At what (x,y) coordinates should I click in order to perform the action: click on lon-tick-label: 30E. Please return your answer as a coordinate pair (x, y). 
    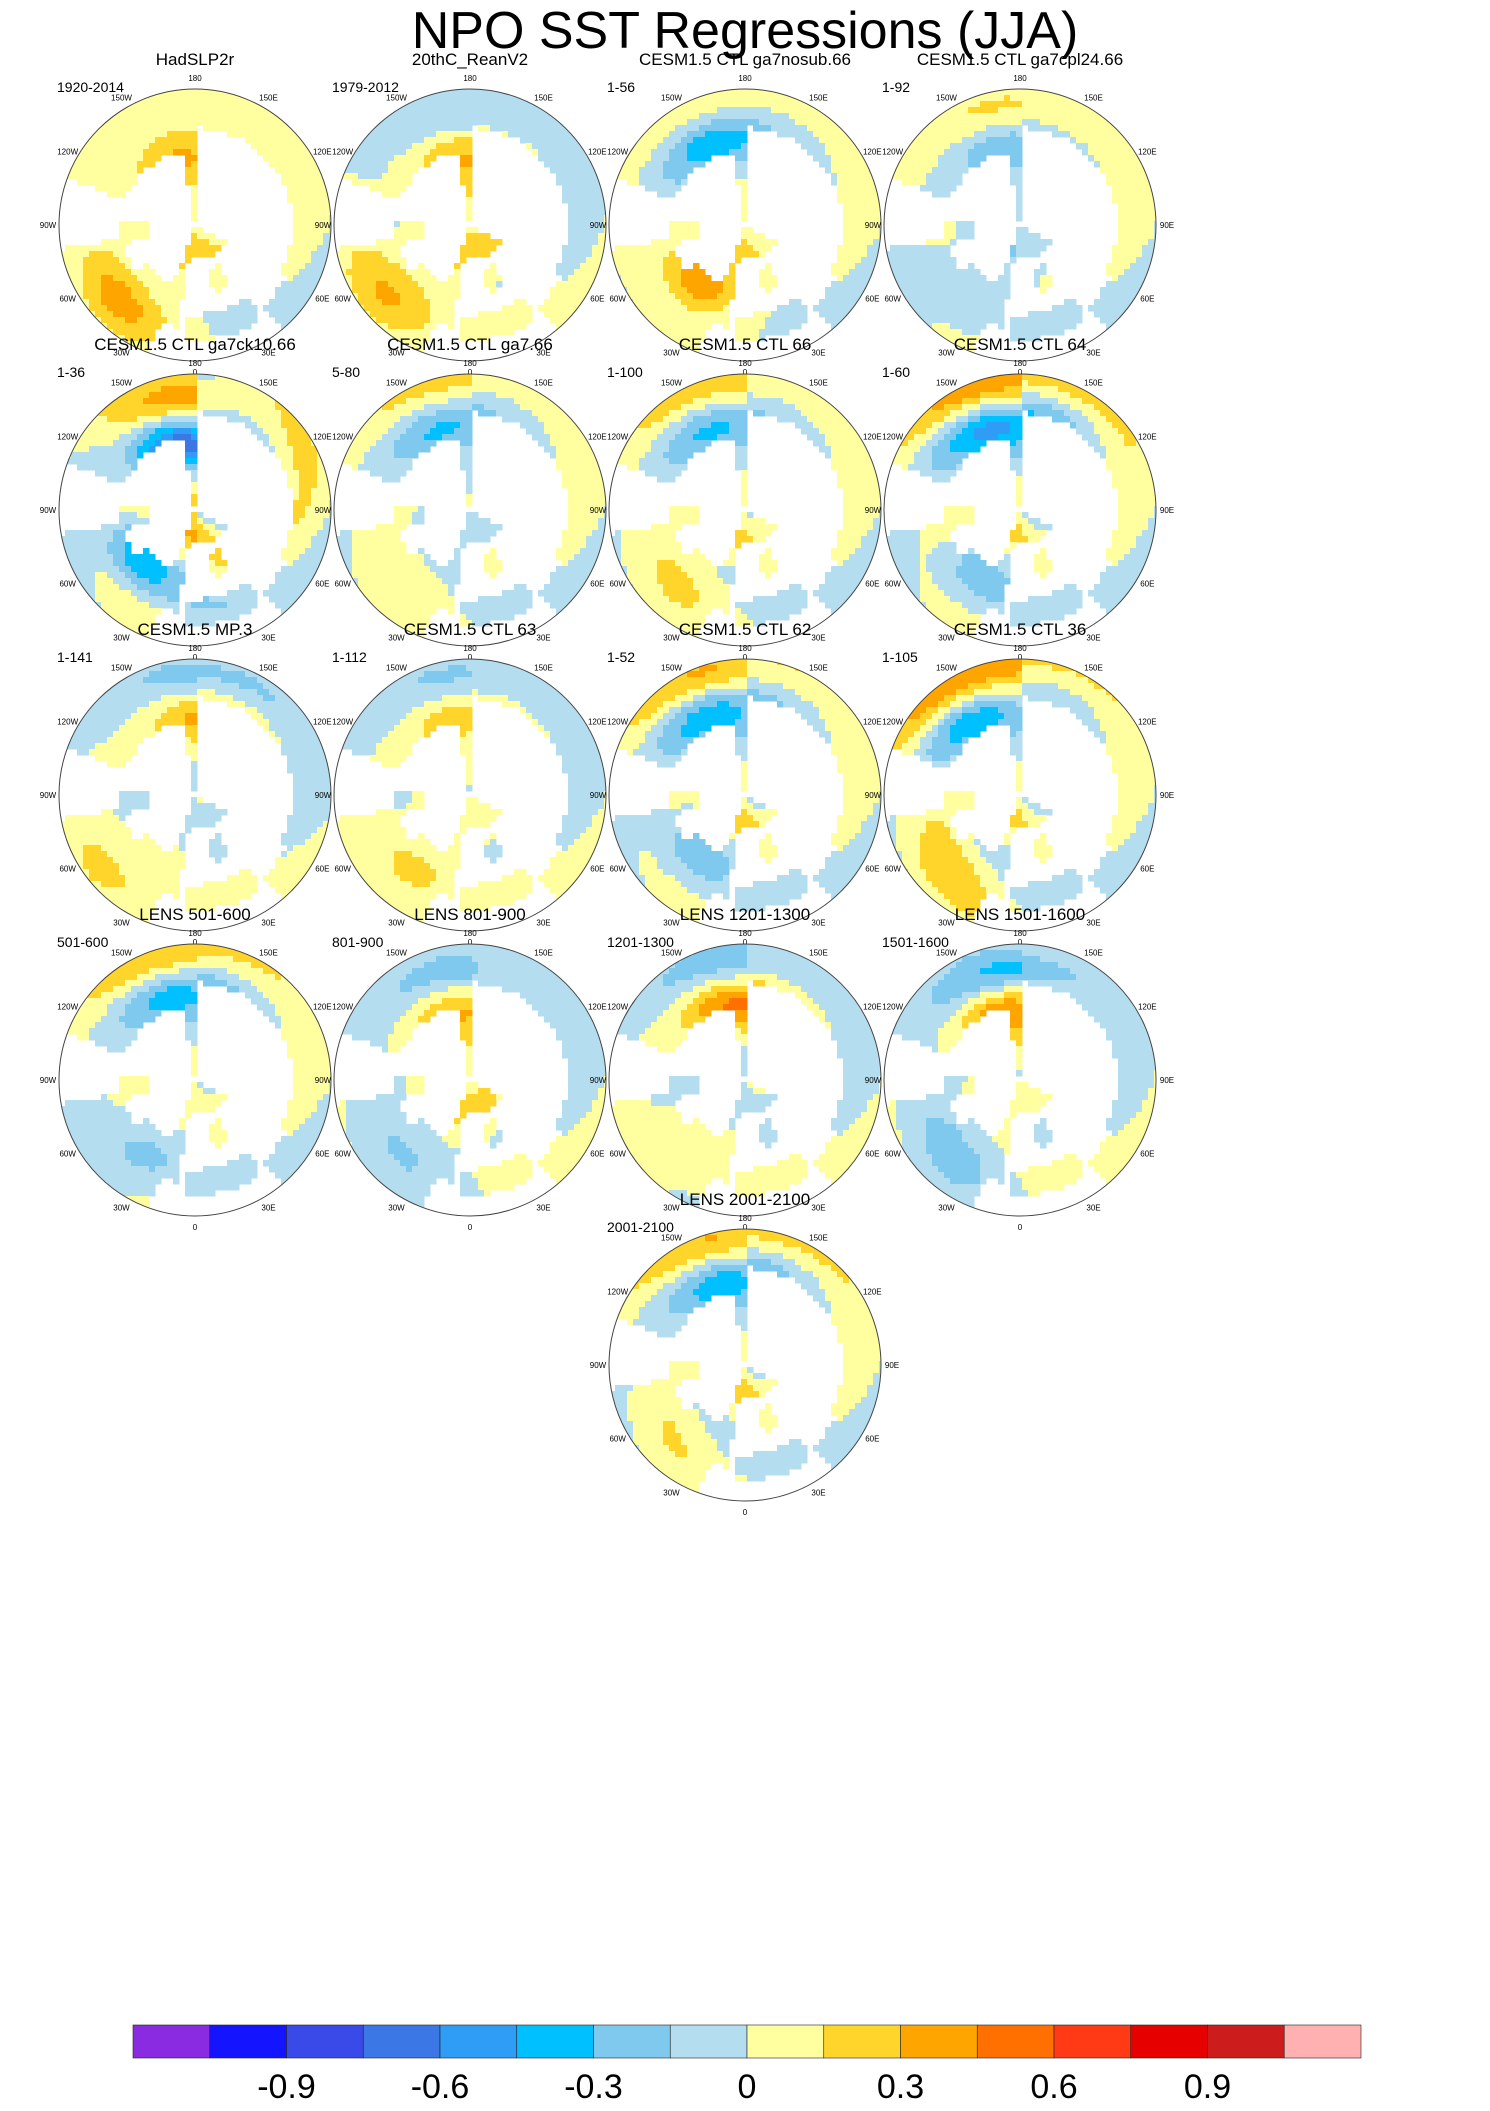
    Looking at the image, I should click on (268, 637).